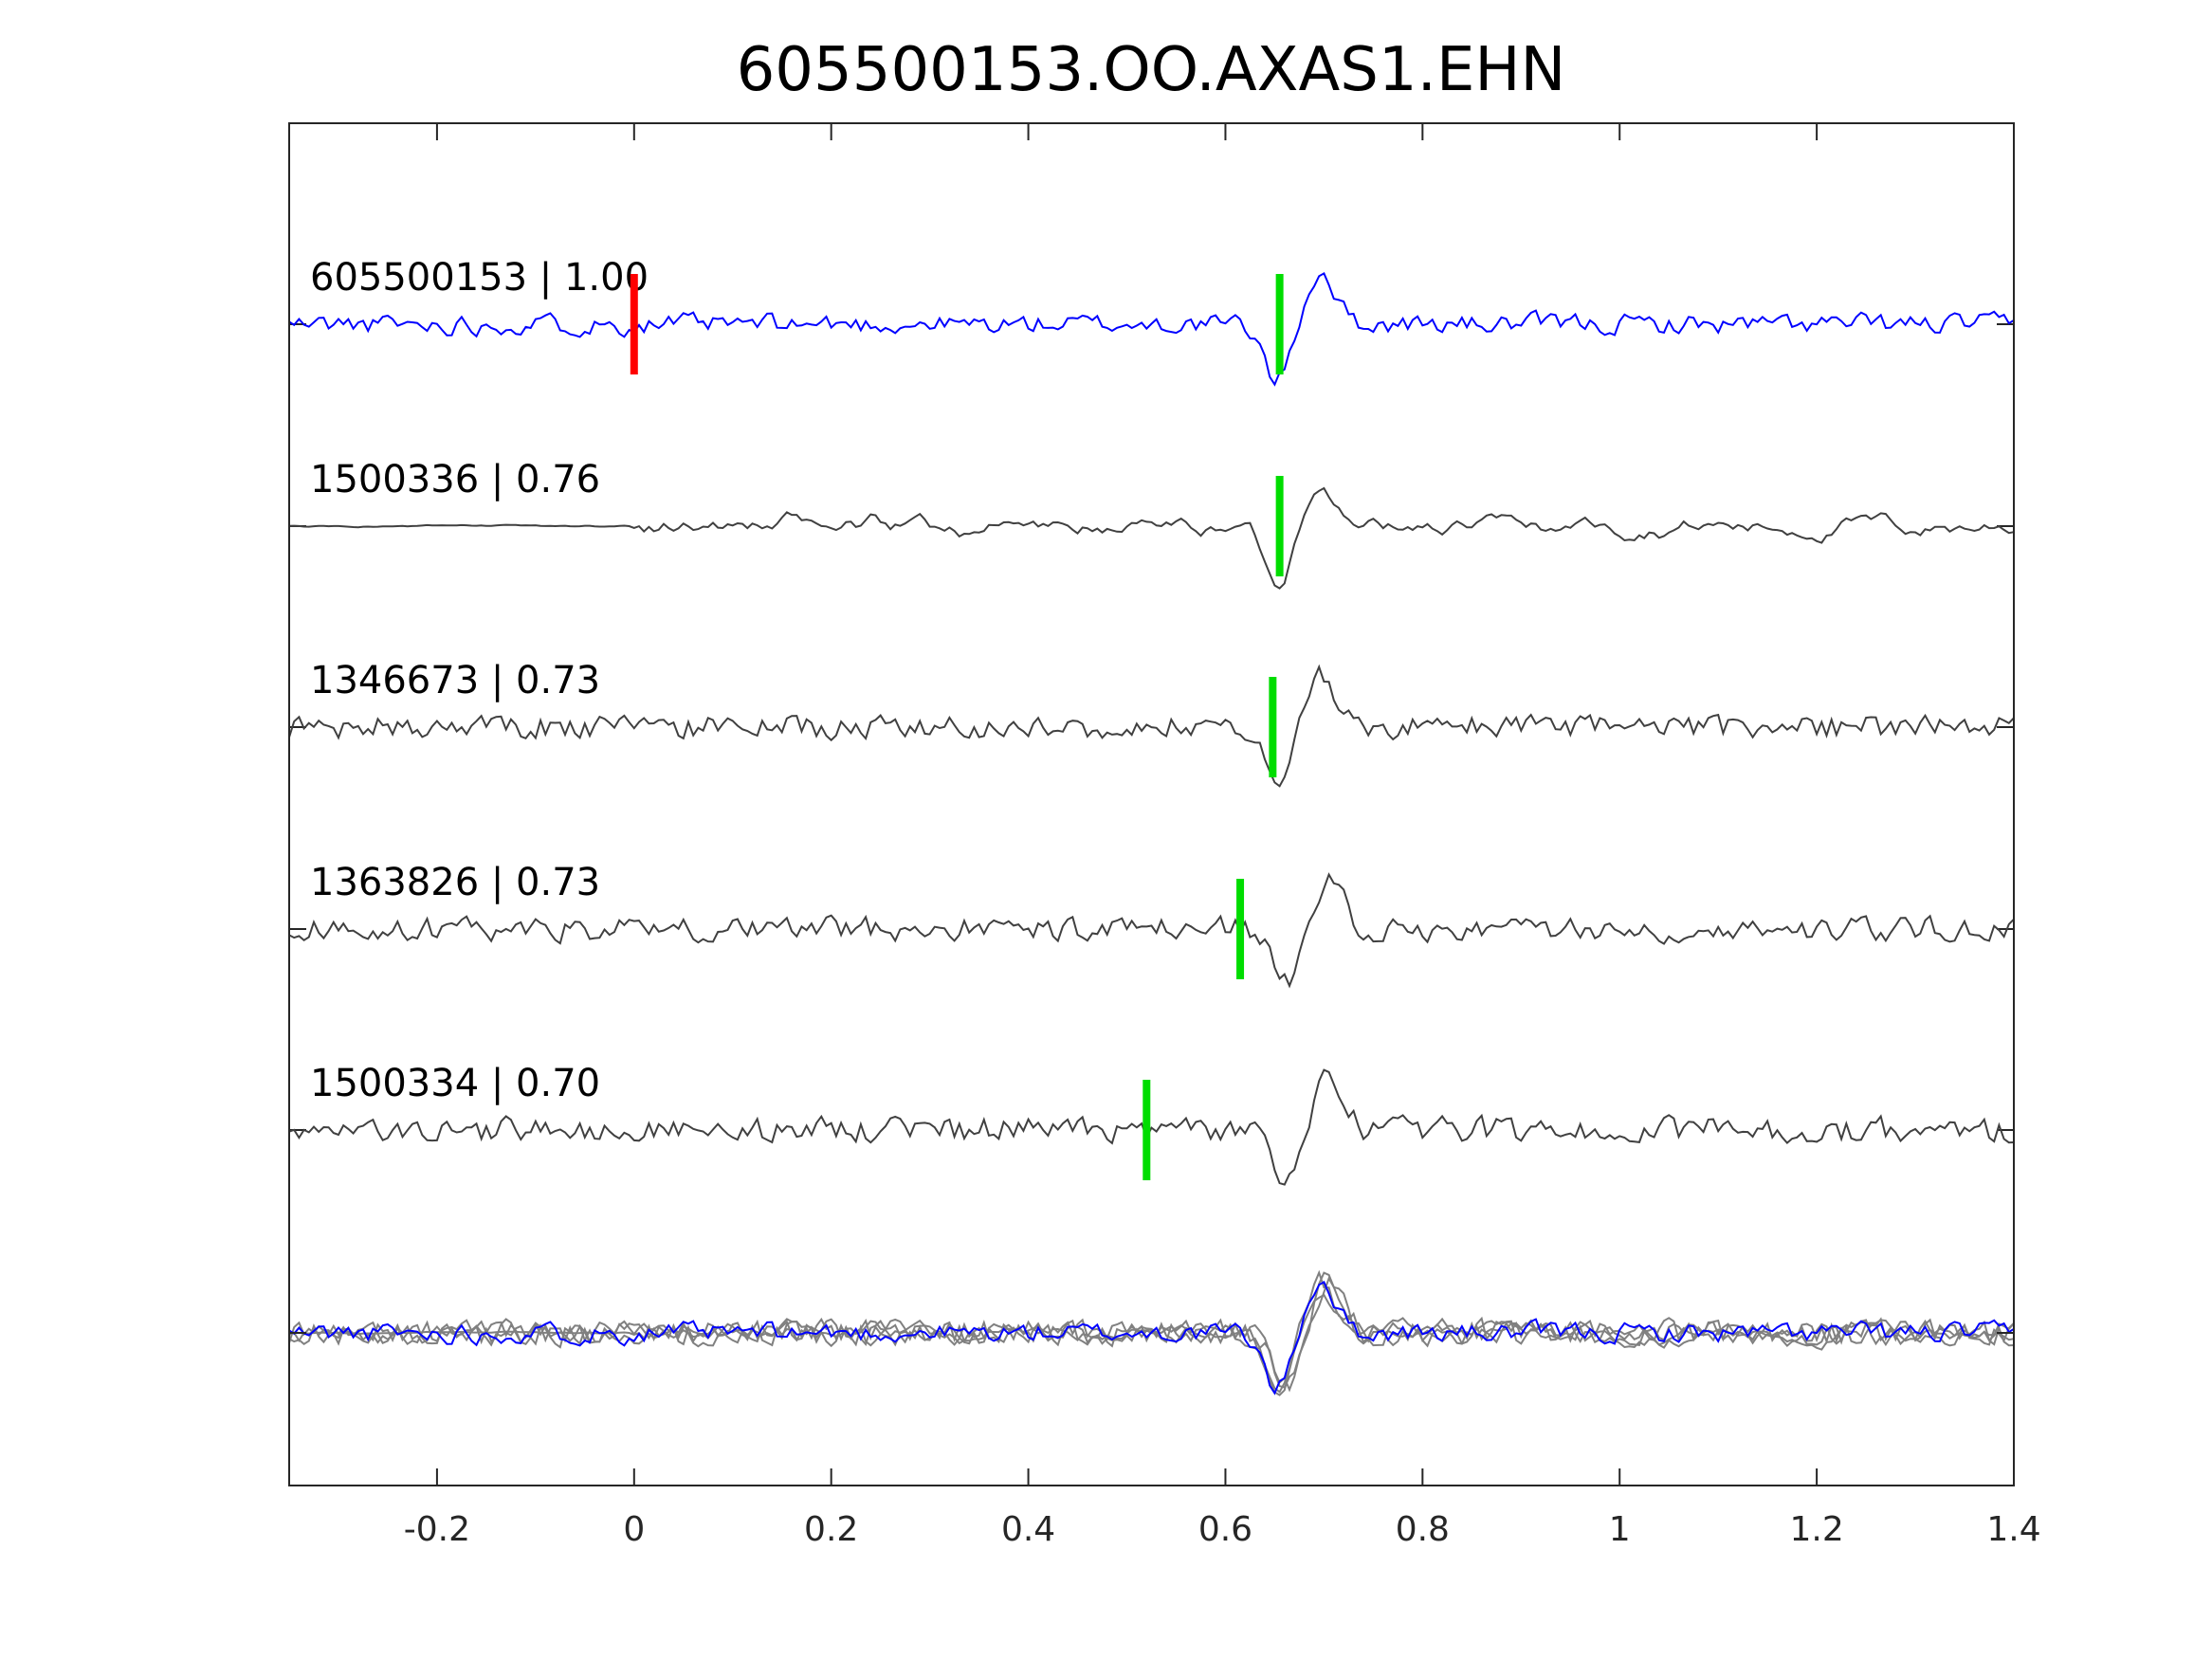 The height and width of the screenshot is (1659, 2212). Describe the element at coordinates (437, 1529) in the screenshot. I see `x-tick-label: -0.2` at that location.